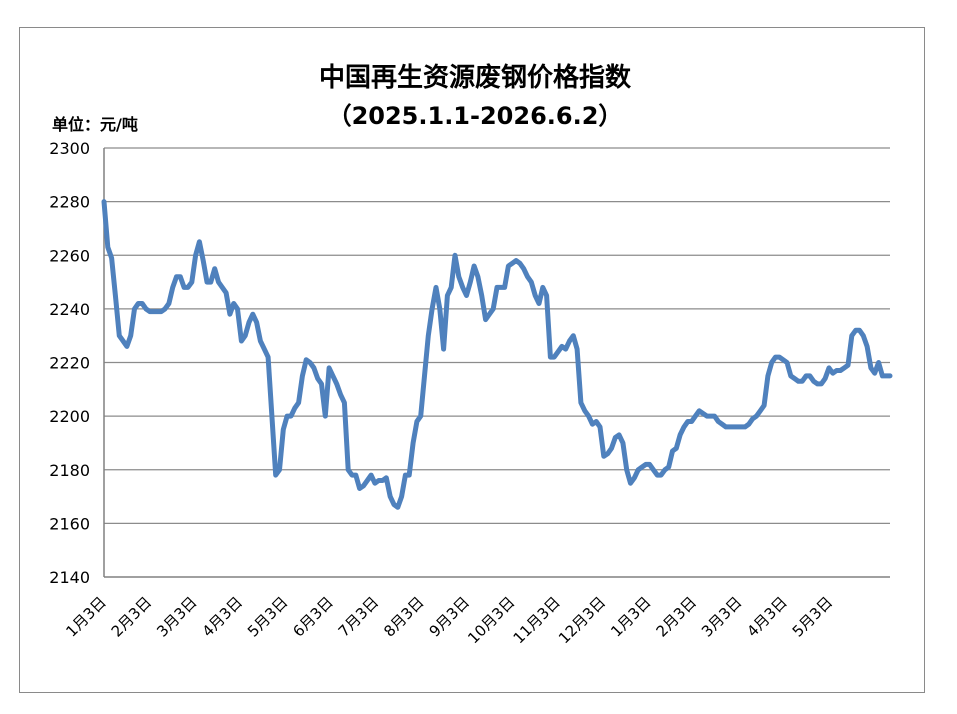 The height and width of the screenshot is (714, 957). Describe the element at coordinates (403, 616) in the screenshot. I see `x-tick-label: 8月3日` at that location.